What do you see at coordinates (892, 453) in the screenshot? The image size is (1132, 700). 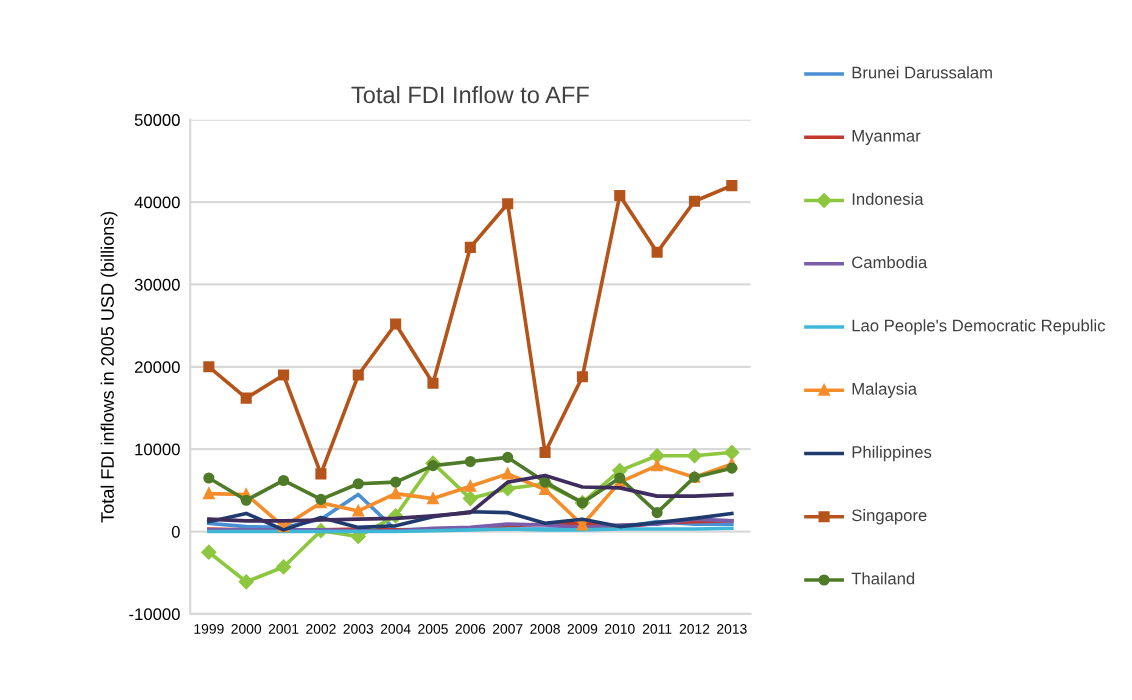 I see `legend-label: Philippines` at bounding box center [892, 453].